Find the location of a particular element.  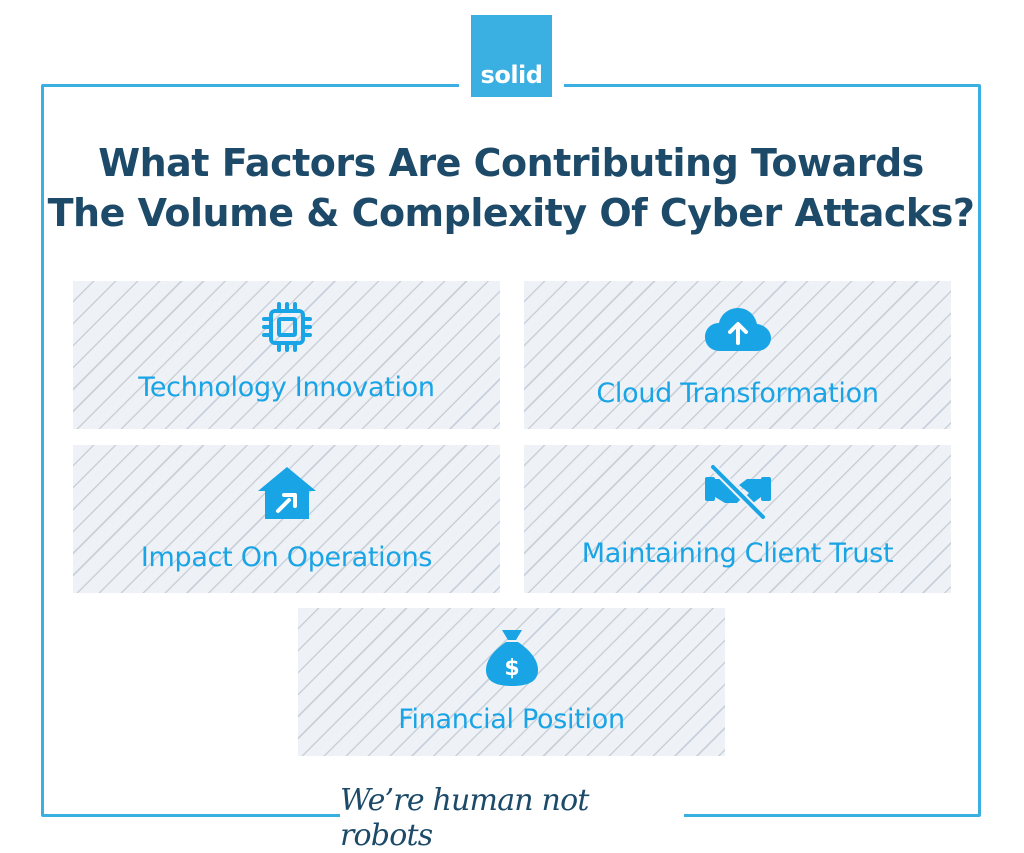

money-bag-icon: $ is located at coordinates (511, 658).